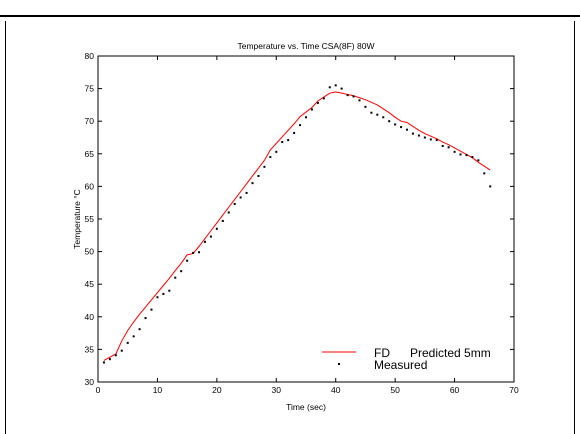  I want to click on y-tick-label: 45, so click(90, 284).